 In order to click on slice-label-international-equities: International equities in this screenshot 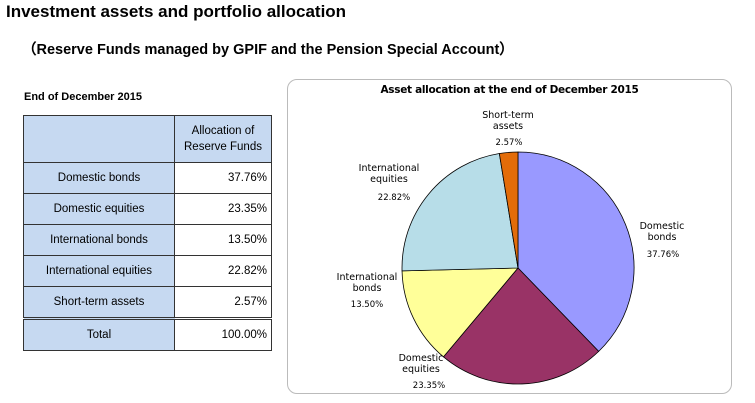, I will do `click(389, 174)`.